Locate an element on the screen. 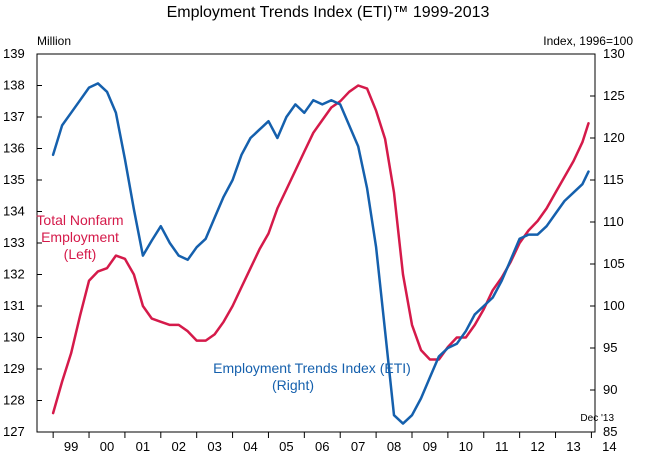  left-tick-label: 127 is located at coordinates (14, 431).